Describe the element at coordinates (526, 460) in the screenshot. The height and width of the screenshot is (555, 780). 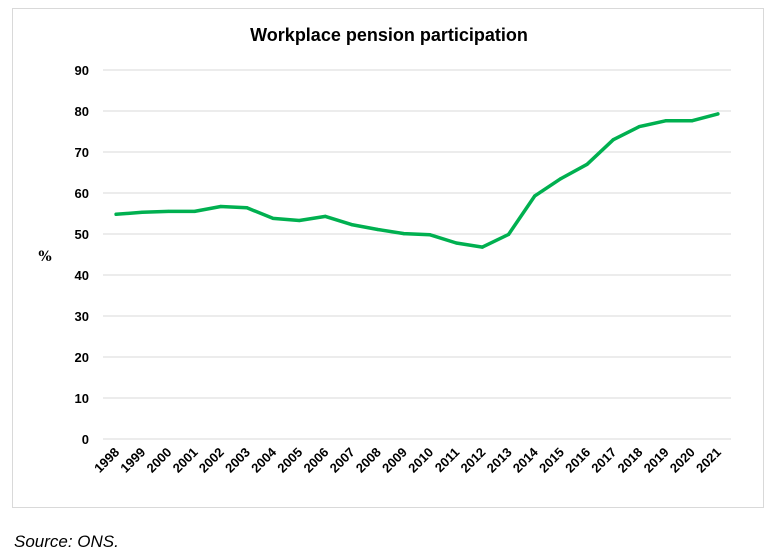
I see `x-tick-label: 2014` at that location.